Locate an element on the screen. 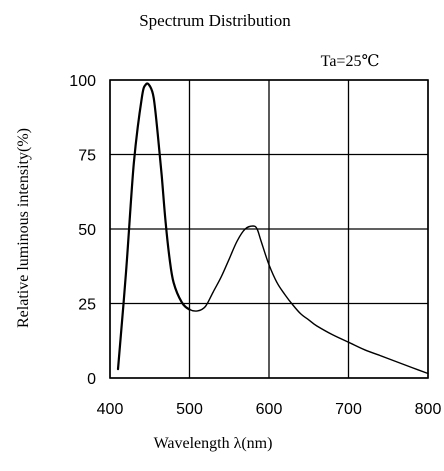 This screenshot has width=444, height=471. y-tick-label-0: 0 is located at coordinates (91, 379).